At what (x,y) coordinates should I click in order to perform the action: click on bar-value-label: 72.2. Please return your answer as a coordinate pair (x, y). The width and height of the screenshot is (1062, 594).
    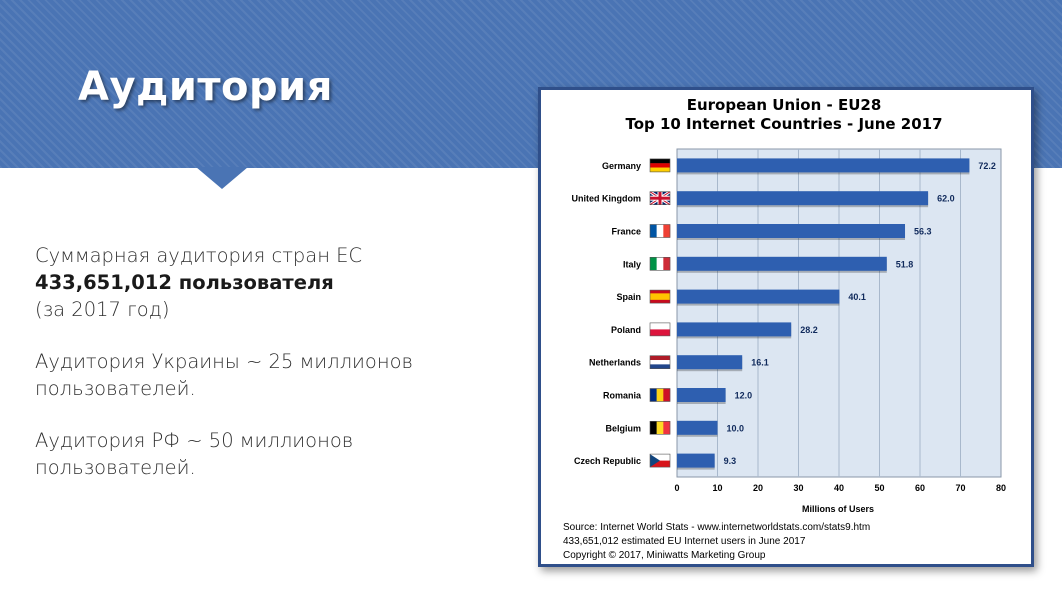
    Looking at the image, I should click on (987, 166).